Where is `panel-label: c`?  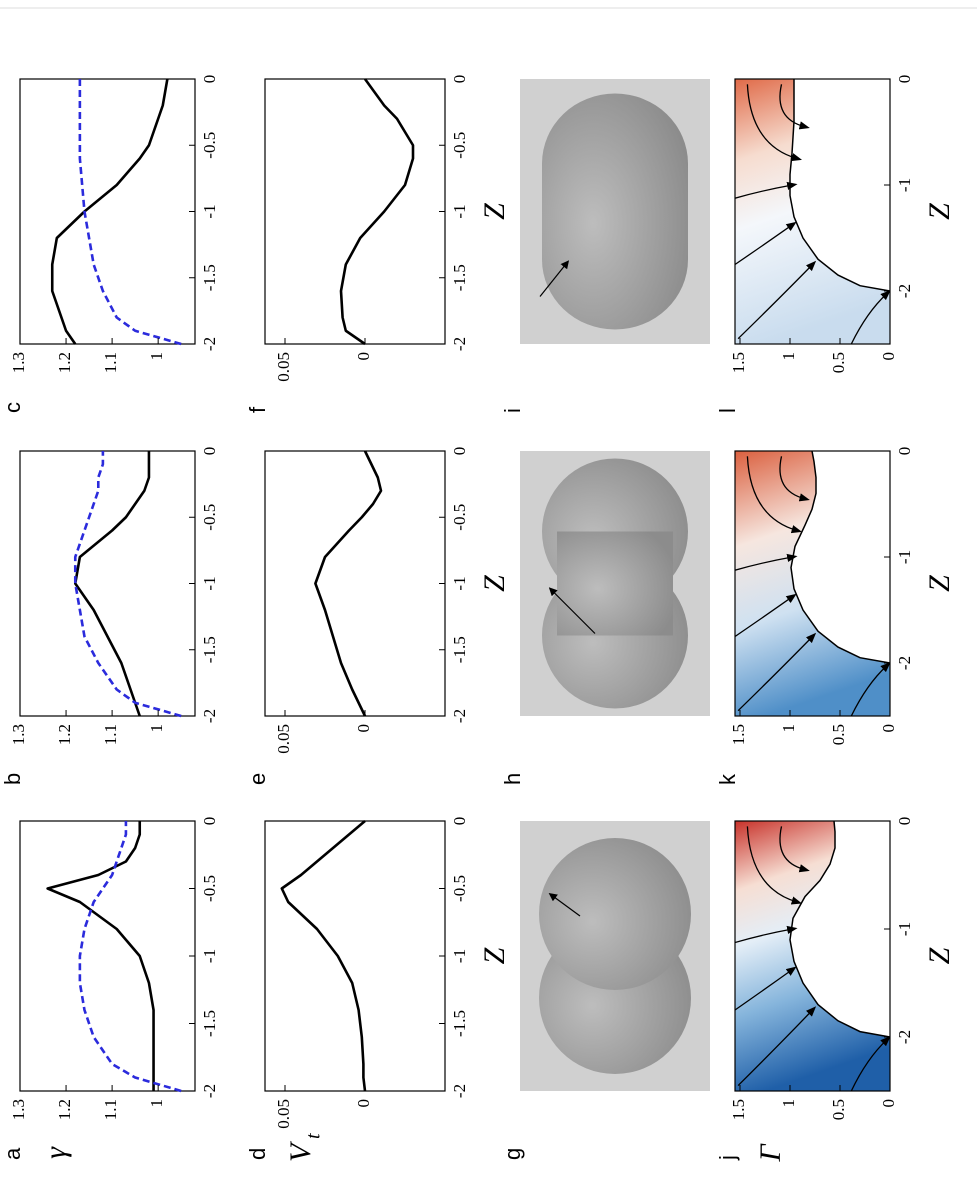
panel-label: c is located at coordinates (12, 407).